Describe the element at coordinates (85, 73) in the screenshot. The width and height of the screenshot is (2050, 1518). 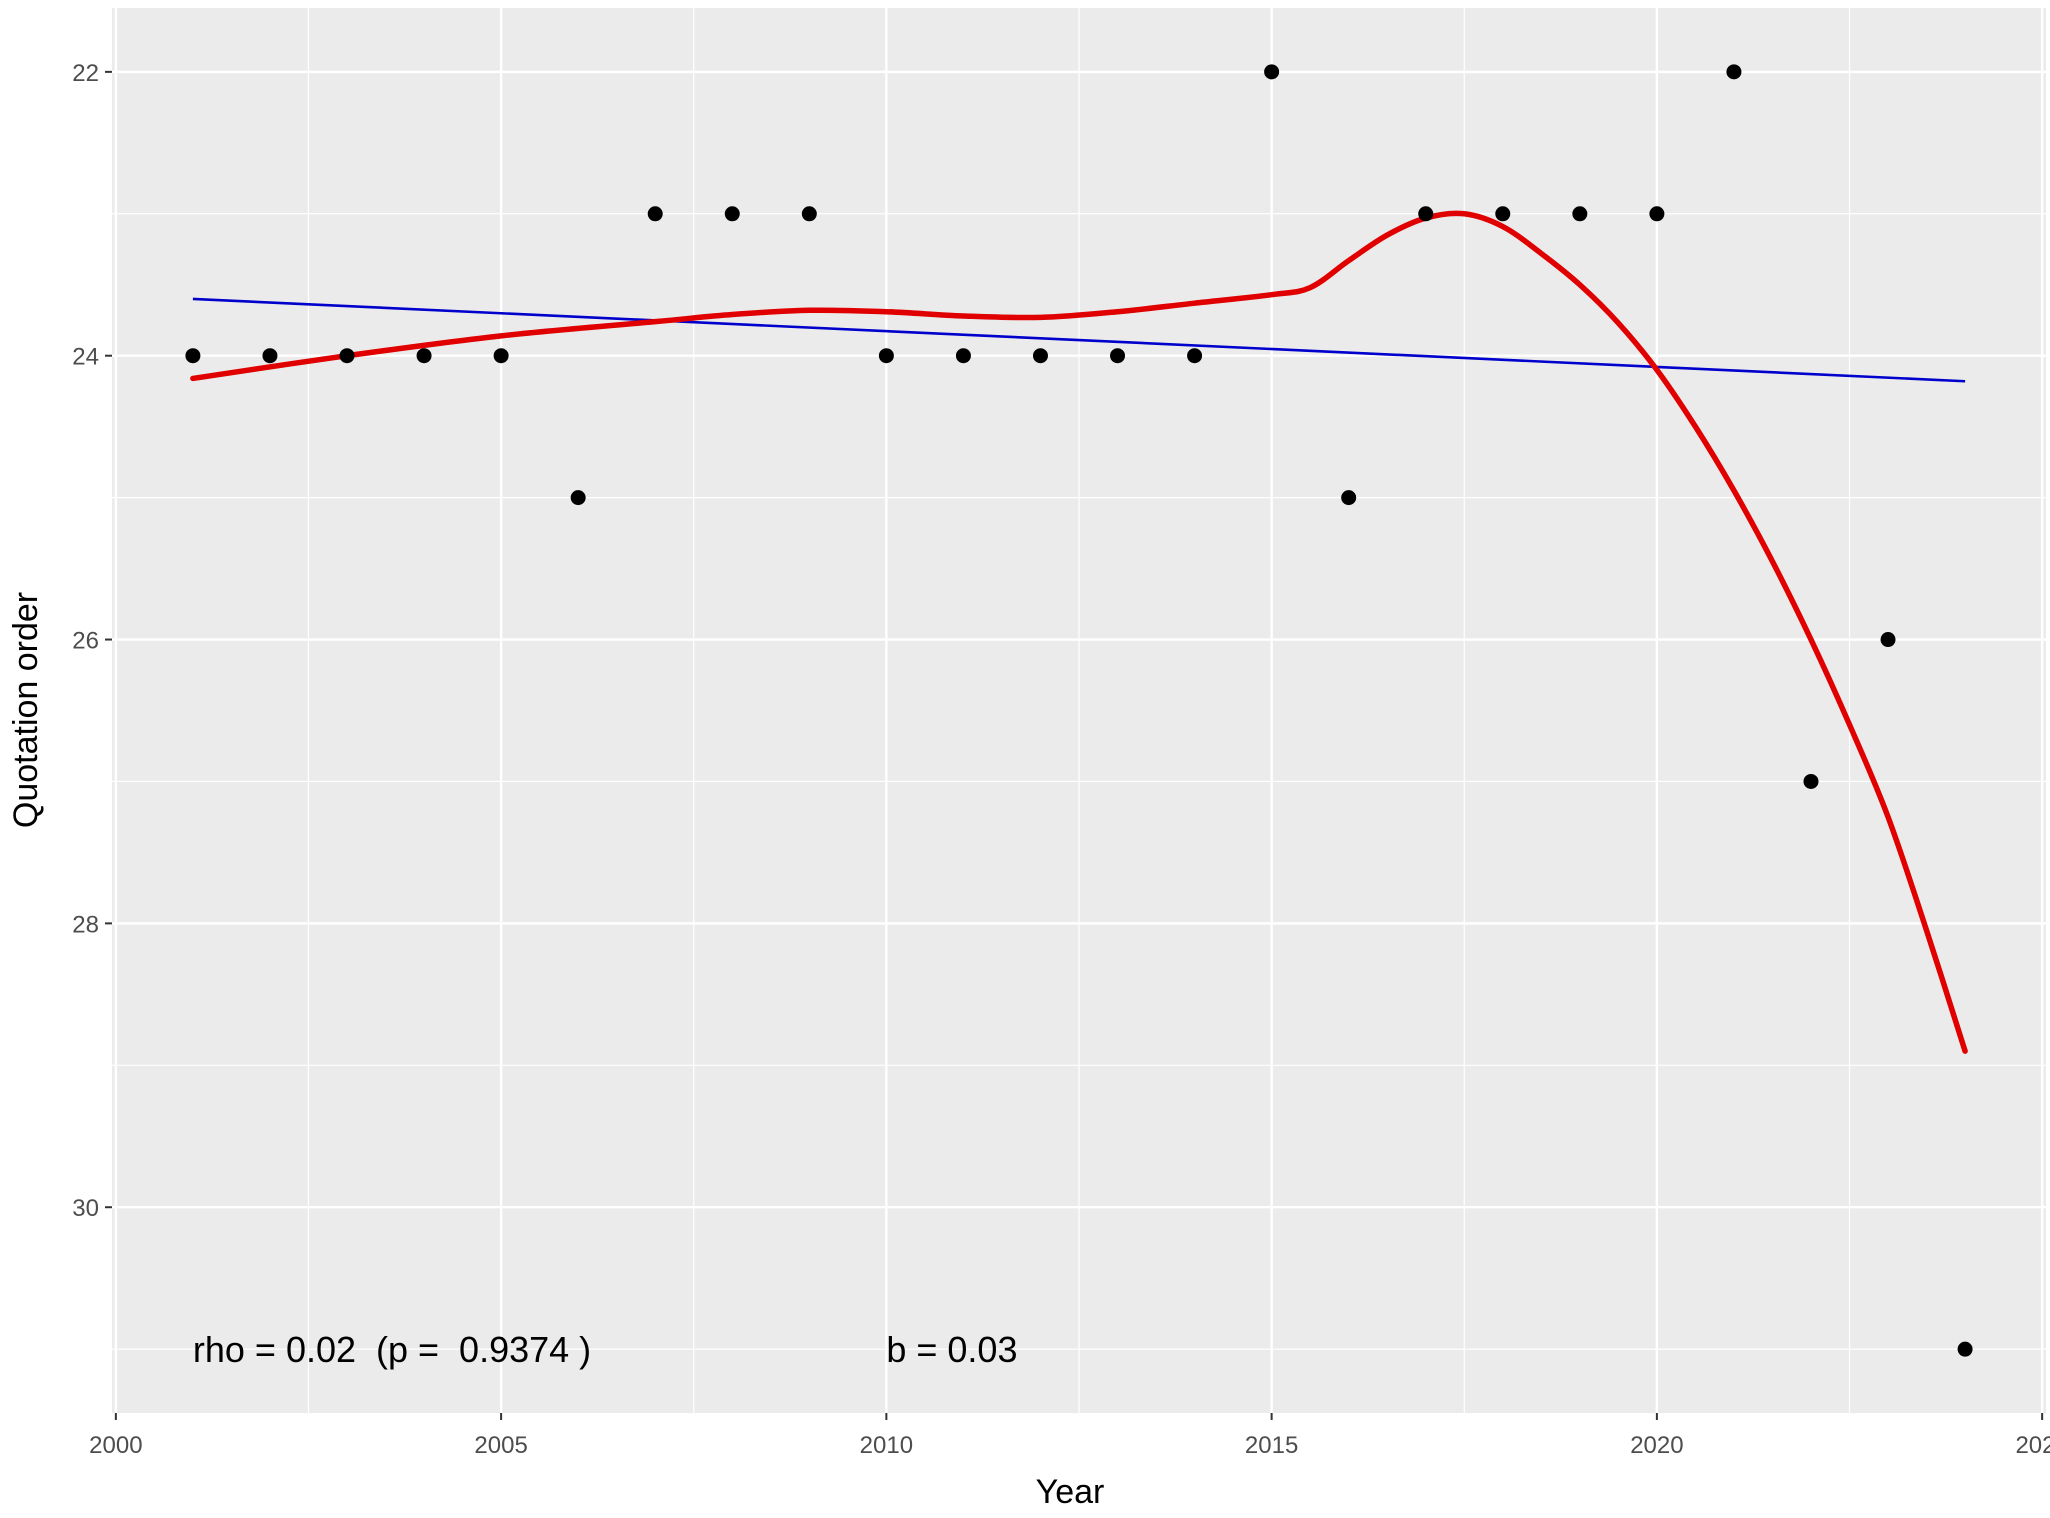
I see `y-tick-label: 22` at that location.